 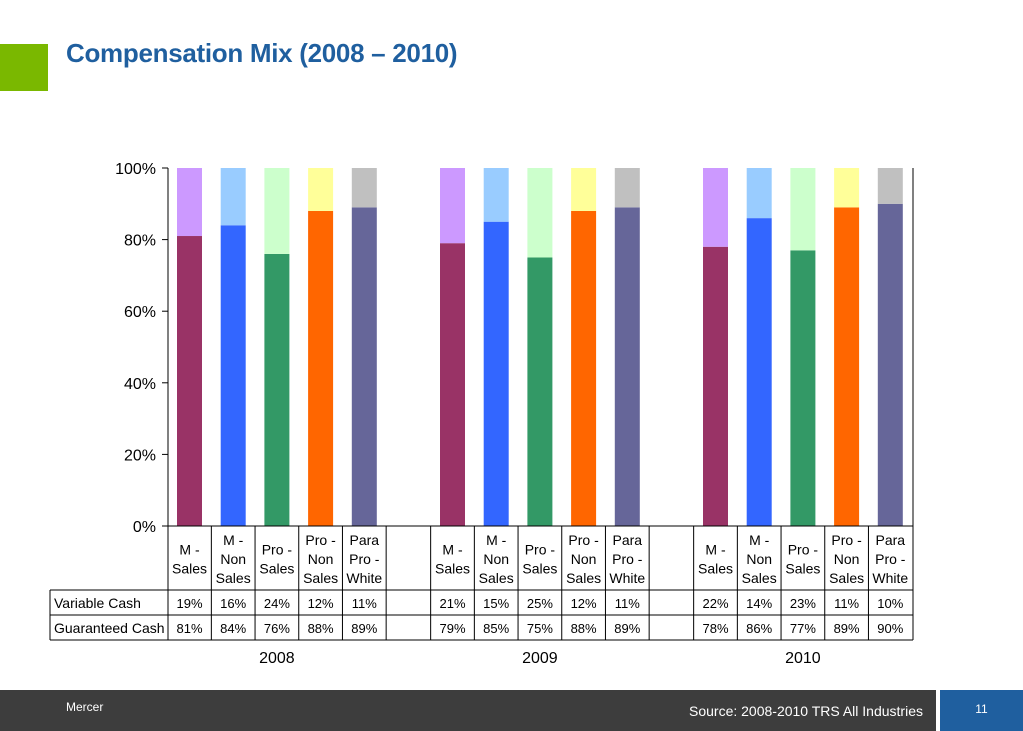 What do you see at coordinates (452, 603) in the screenshot?
I see `data-label-variable-cash: 21%` at bounding box center [452, 603].